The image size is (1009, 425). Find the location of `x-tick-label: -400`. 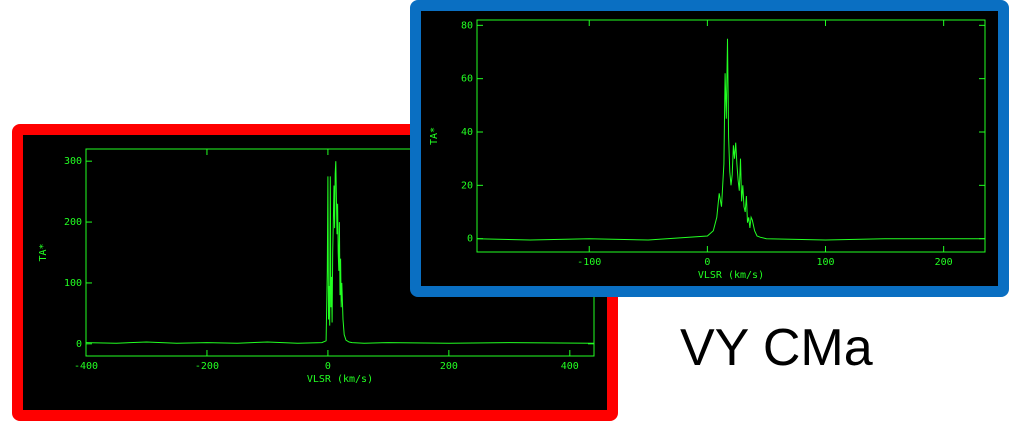

x-tick-label: -400 is located at coordinates (86, 366).